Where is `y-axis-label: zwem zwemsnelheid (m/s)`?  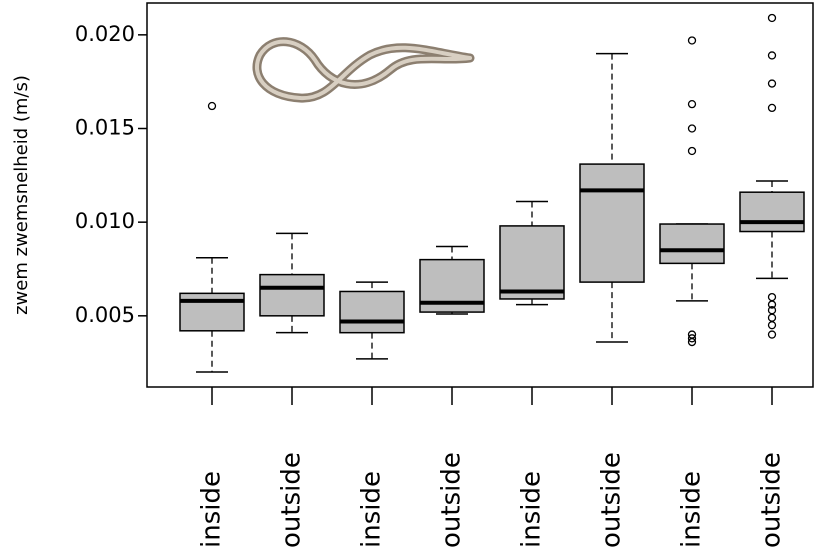
y-axis-label: zwem zwemsnelheid (m/s) is located at coordinates (21, 195).